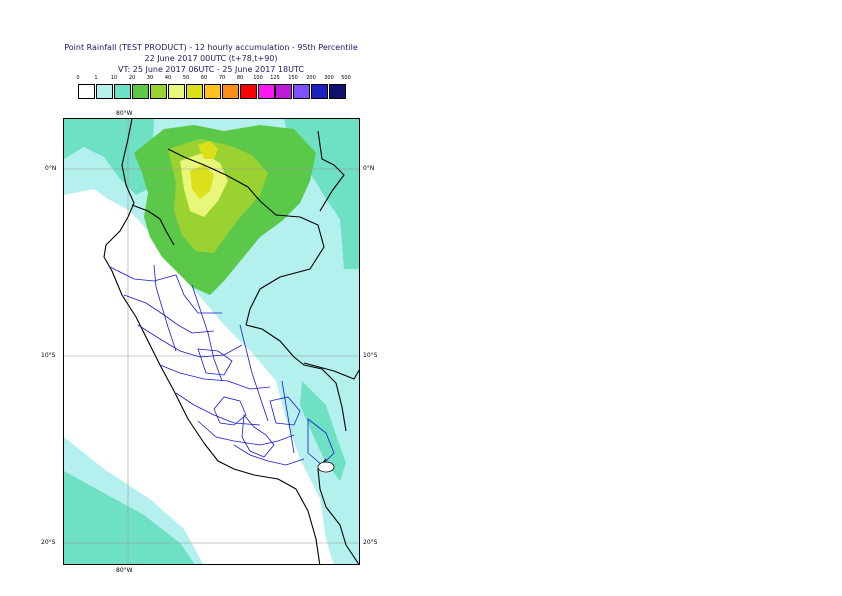  I want to click on border-peru-brazil, so click(296, 378).